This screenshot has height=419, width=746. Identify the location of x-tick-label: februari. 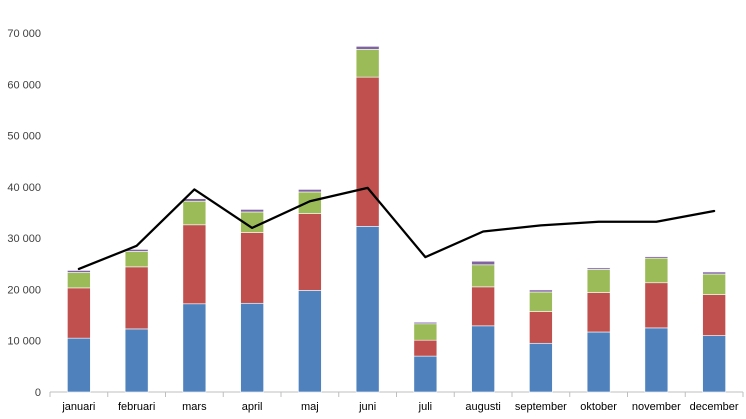
(136, 407).